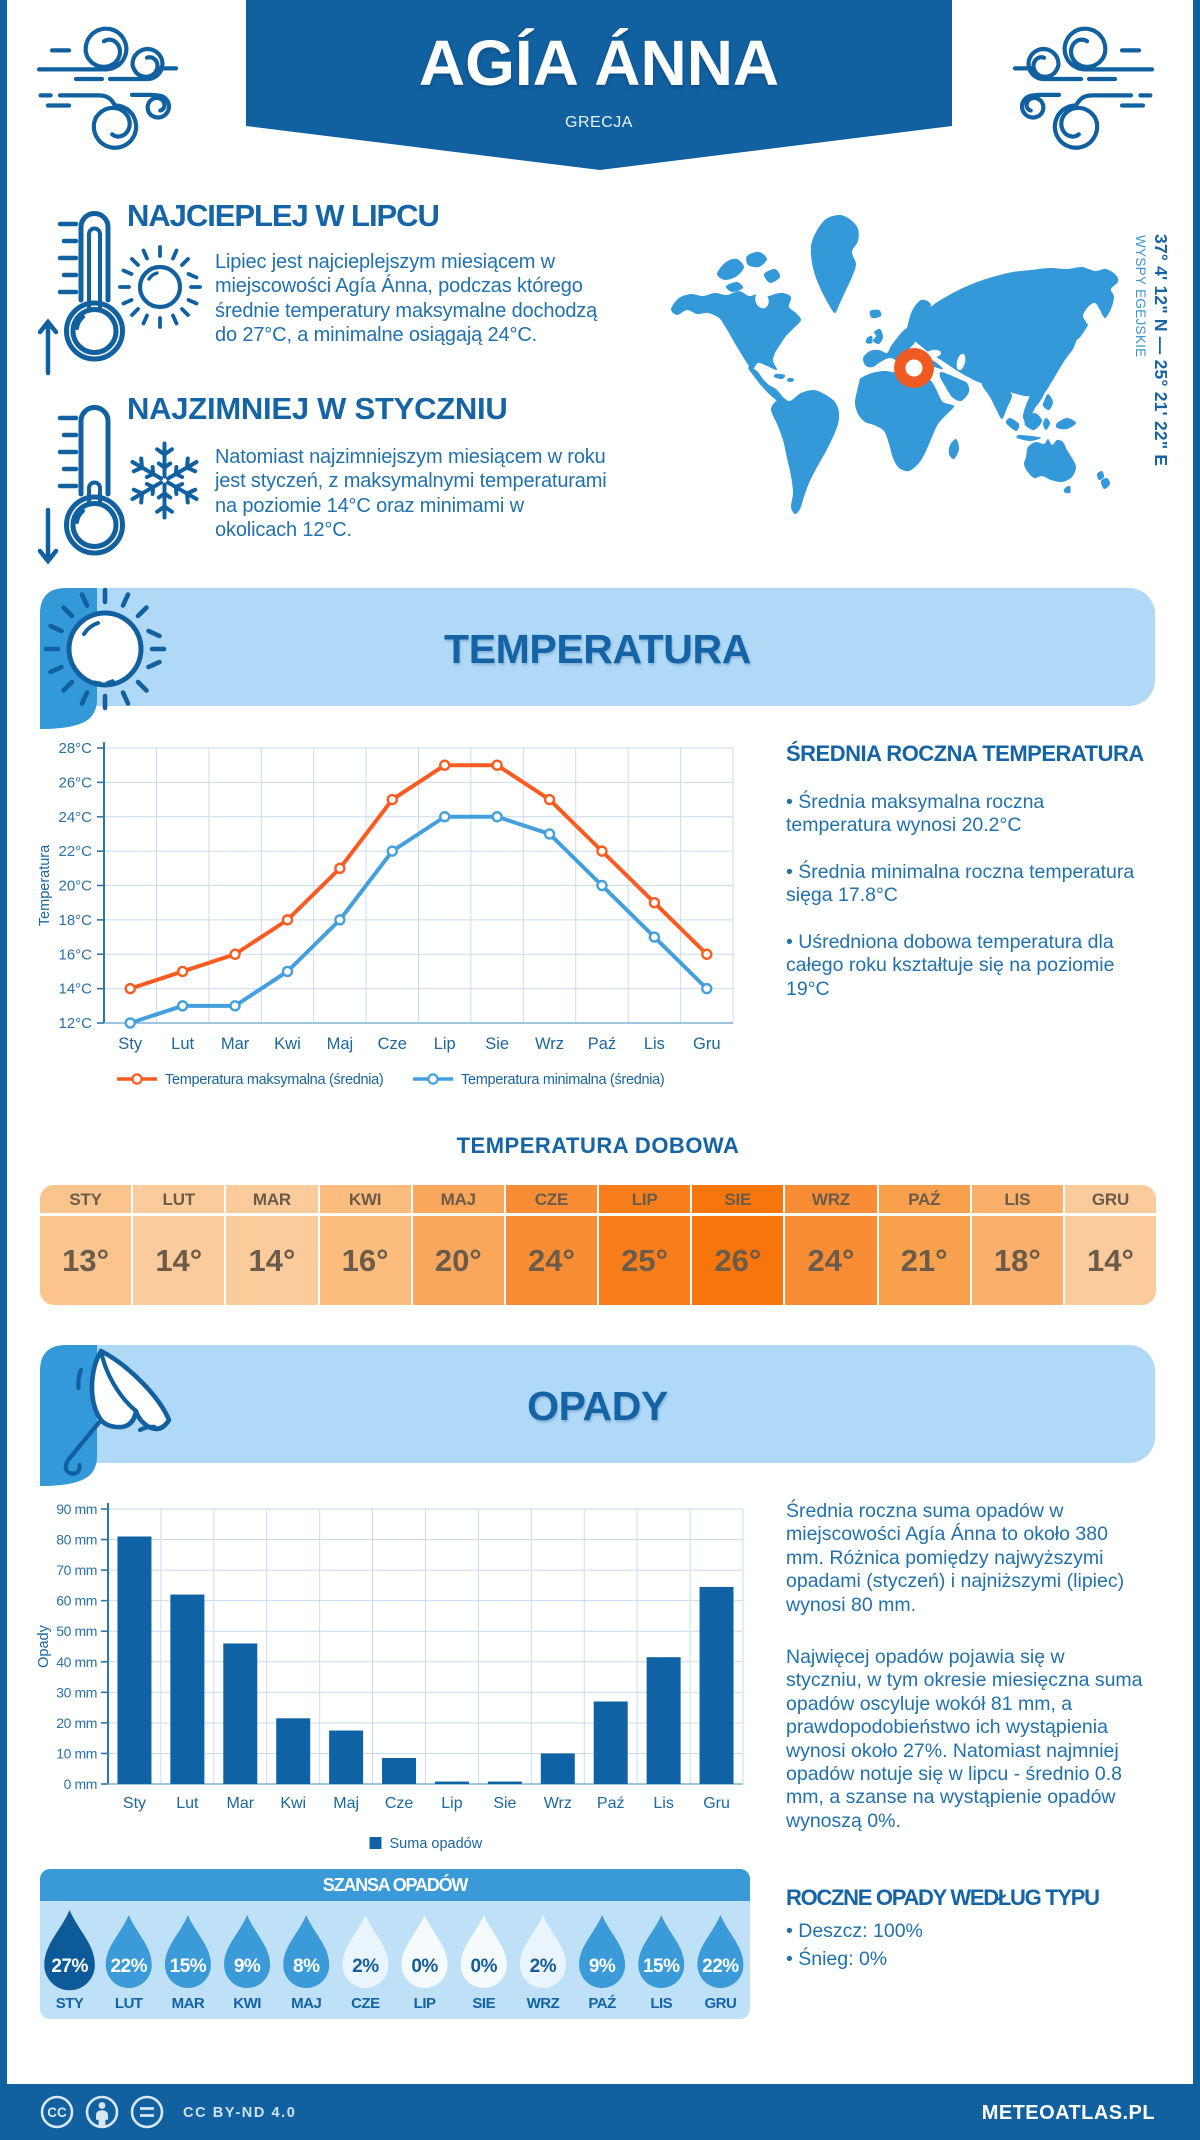 The height and width of the screenshot is (2140, 1200). I want to click on svg-text: 28°C, so click(75, 748).